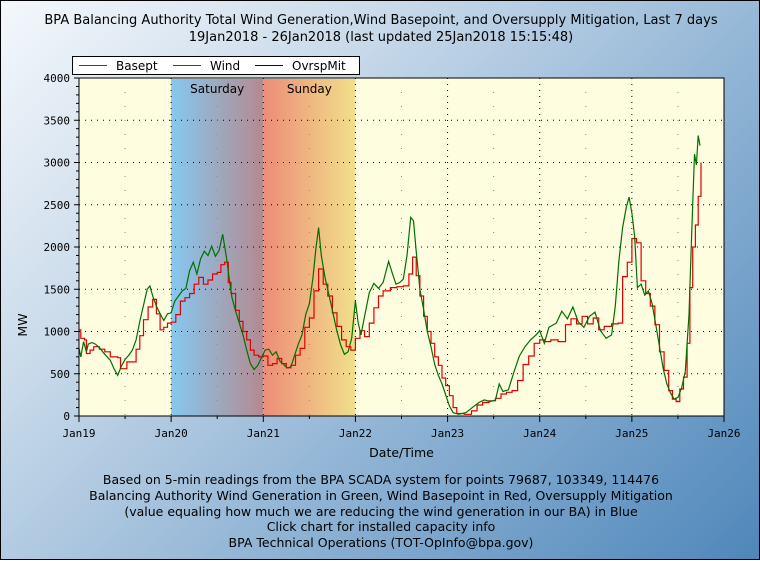 Image resolution: width=760 pixels, height=561 pixels. I want to click on x-tick-label: Jan21, so click(263, 433).